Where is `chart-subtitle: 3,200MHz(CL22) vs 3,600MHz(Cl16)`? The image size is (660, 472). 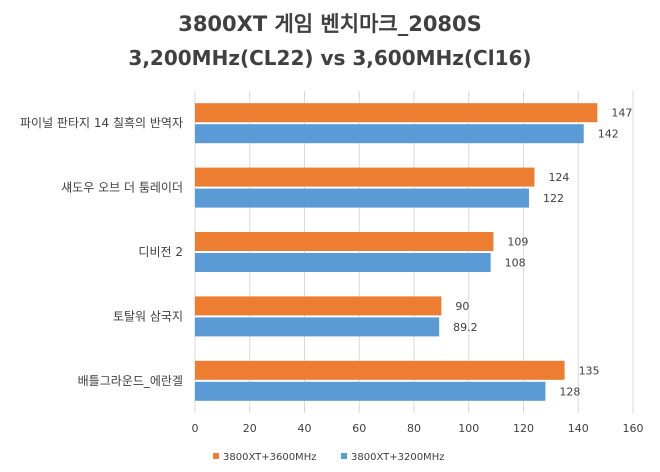 chart-subtitle: 3,200MHz(CL22) vs 3,600MHz(Cl16) is located at coordinates (330, 58).